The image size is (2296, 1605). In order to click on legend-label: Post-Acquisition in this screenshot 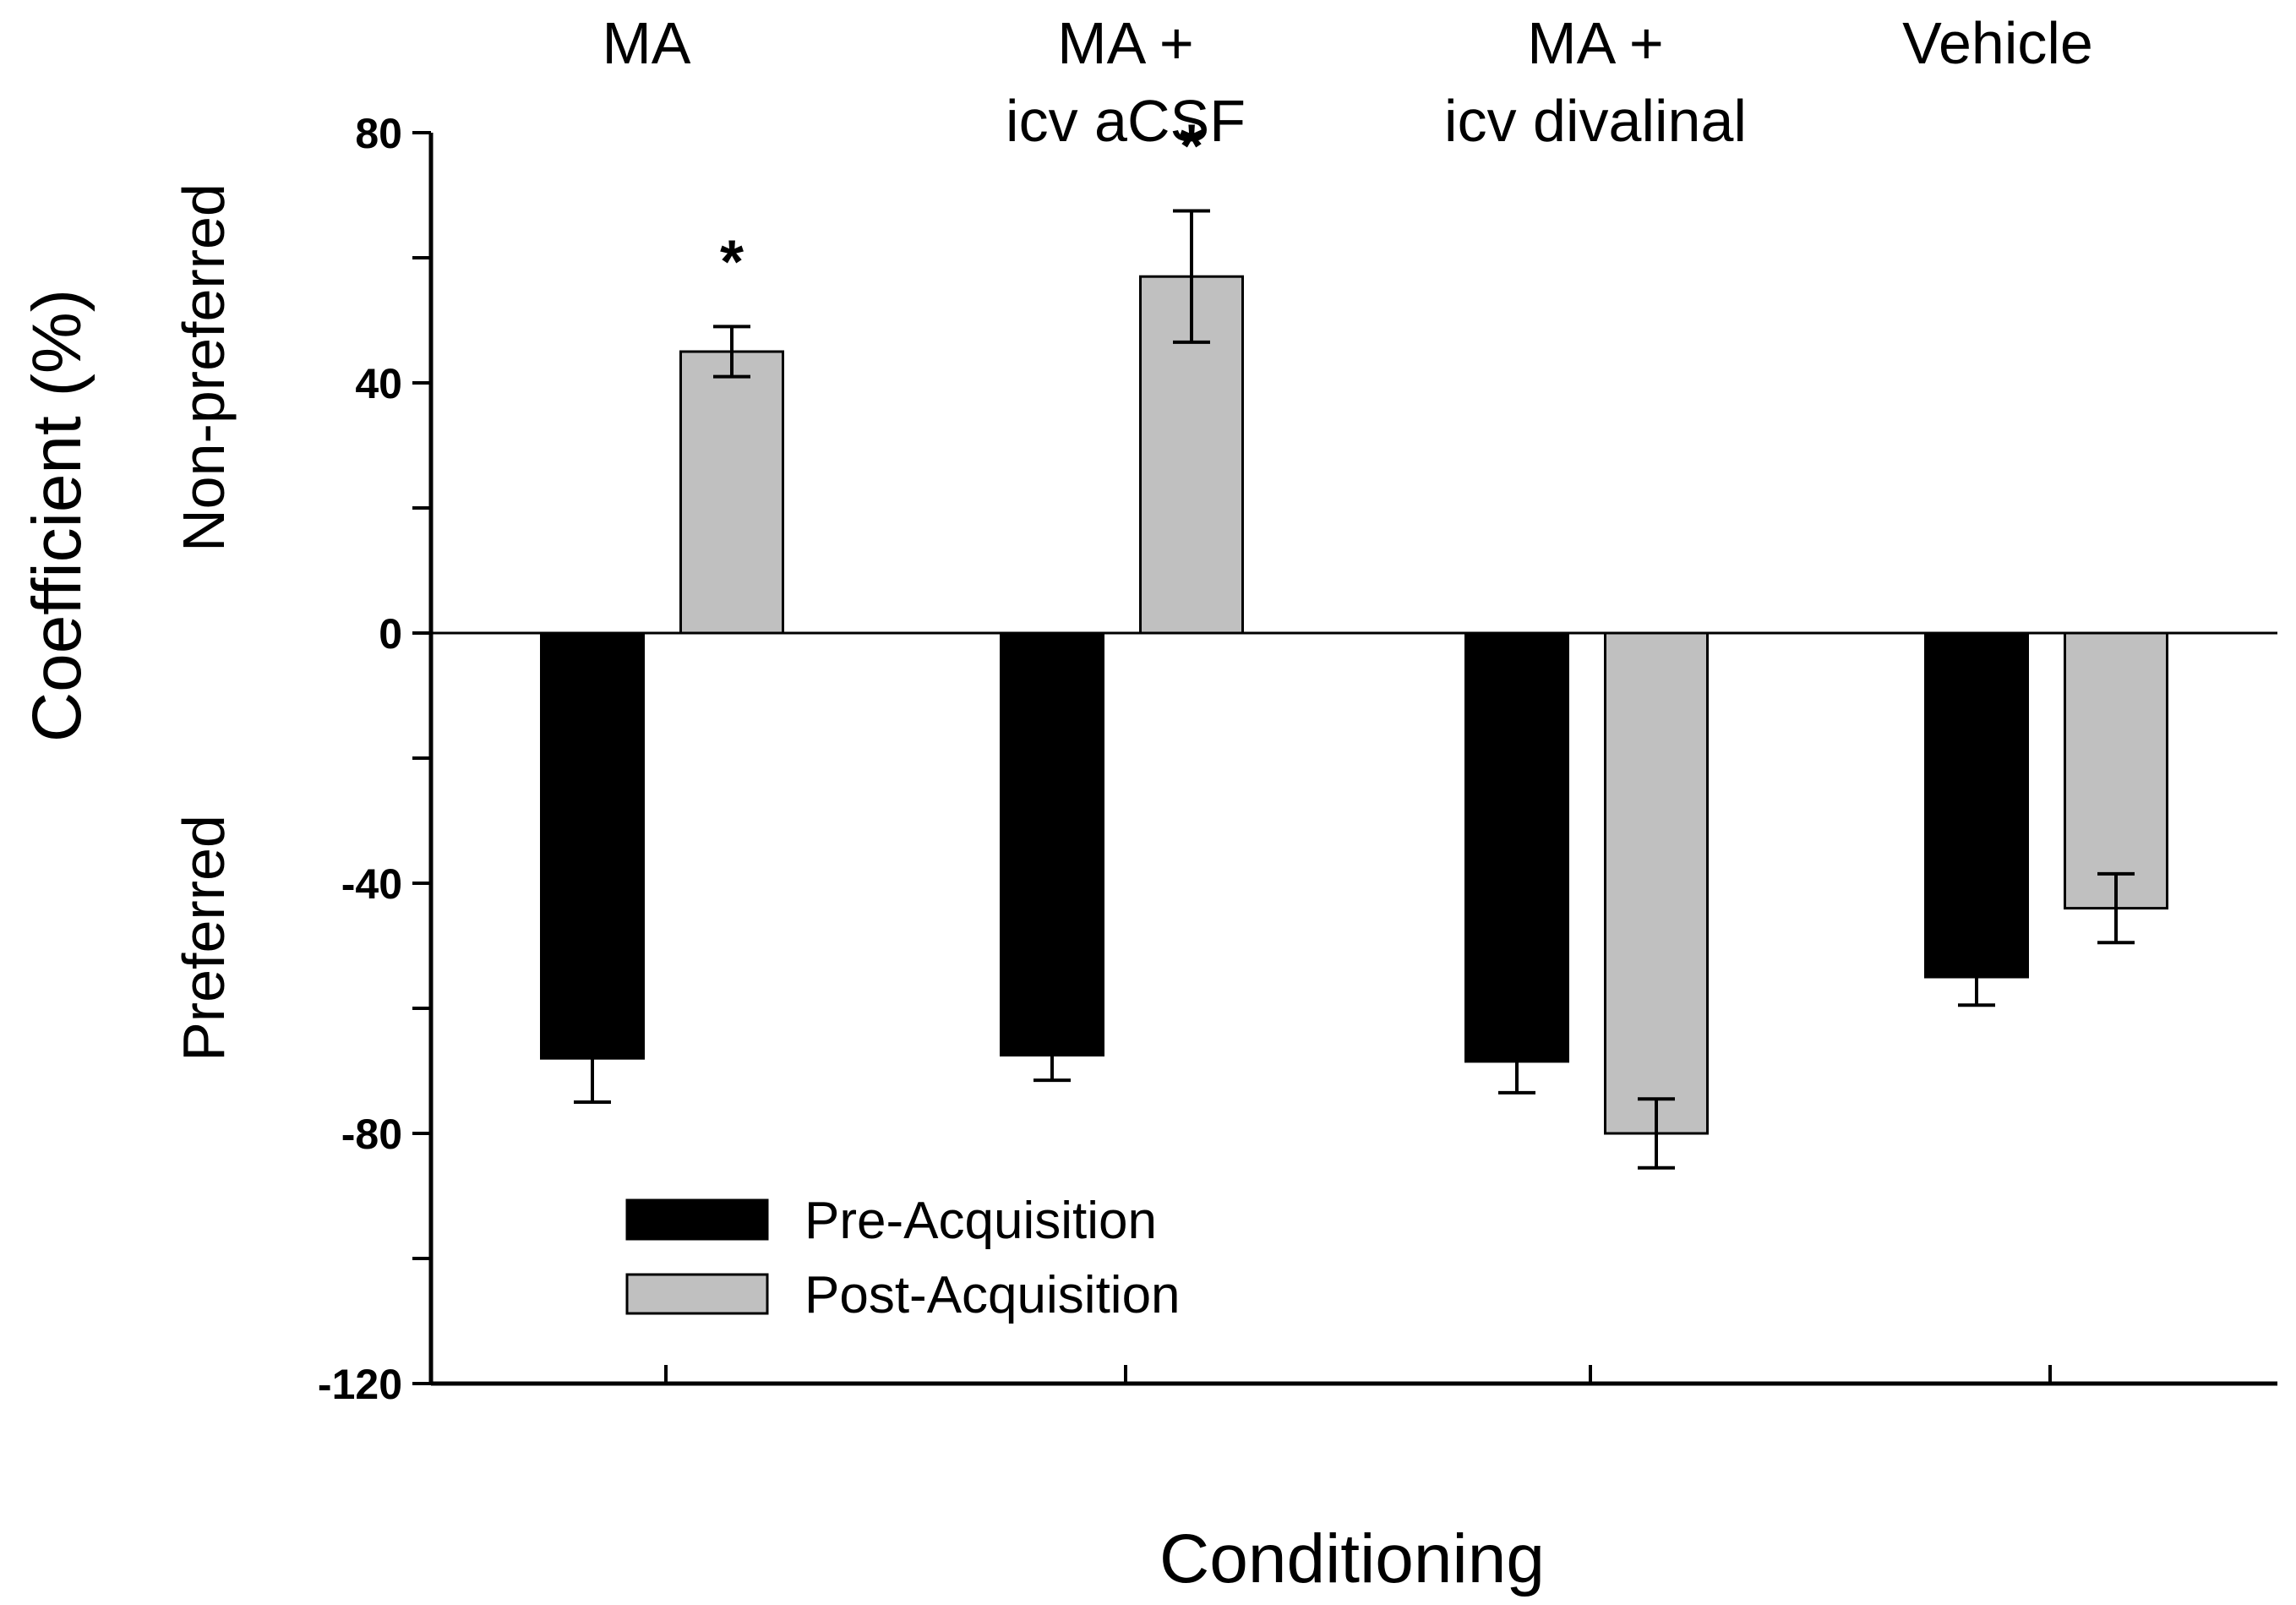, I will do `click(992, 1295)`.